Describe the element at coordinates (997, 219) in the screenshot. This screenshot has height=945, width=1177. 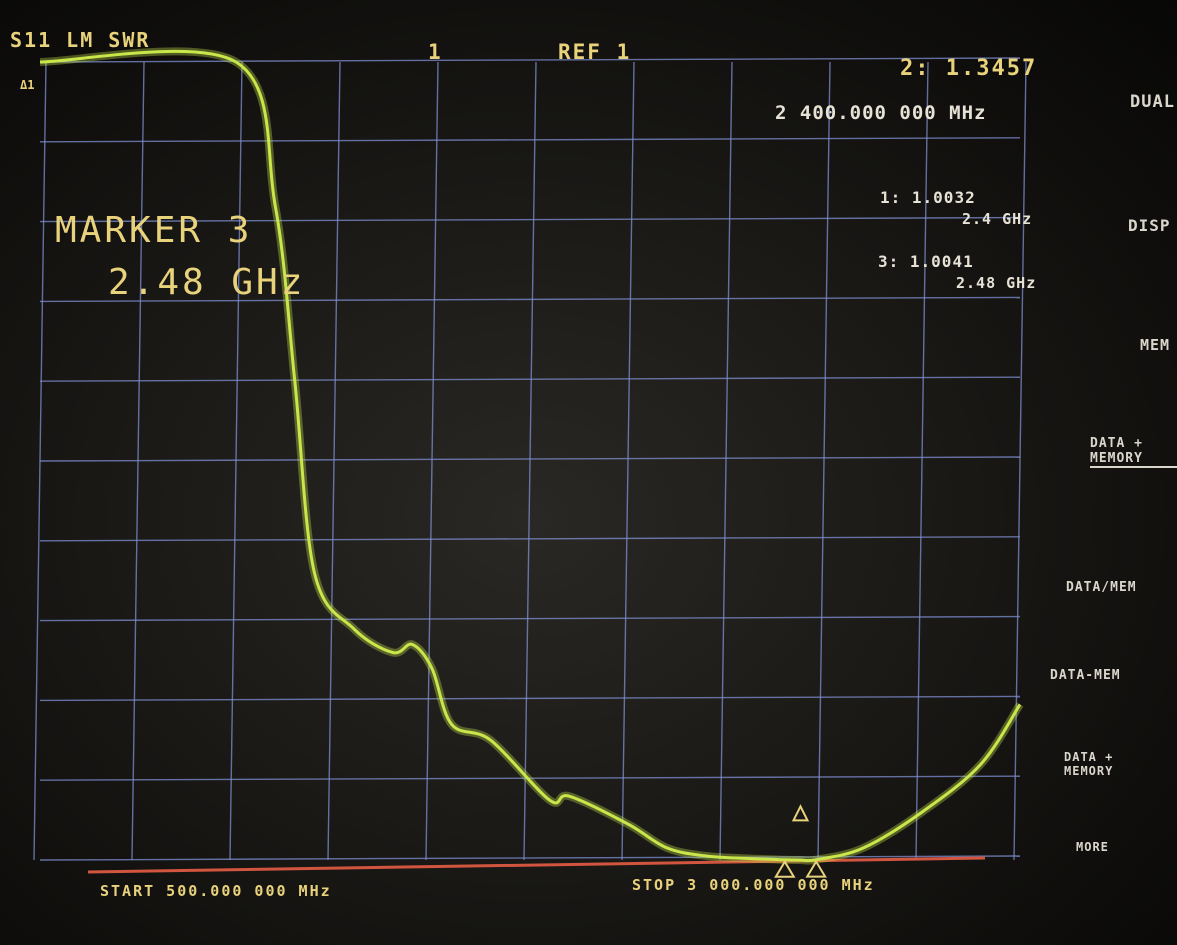
I see `marker-1-frequency: 2.4 GHz` at that location.